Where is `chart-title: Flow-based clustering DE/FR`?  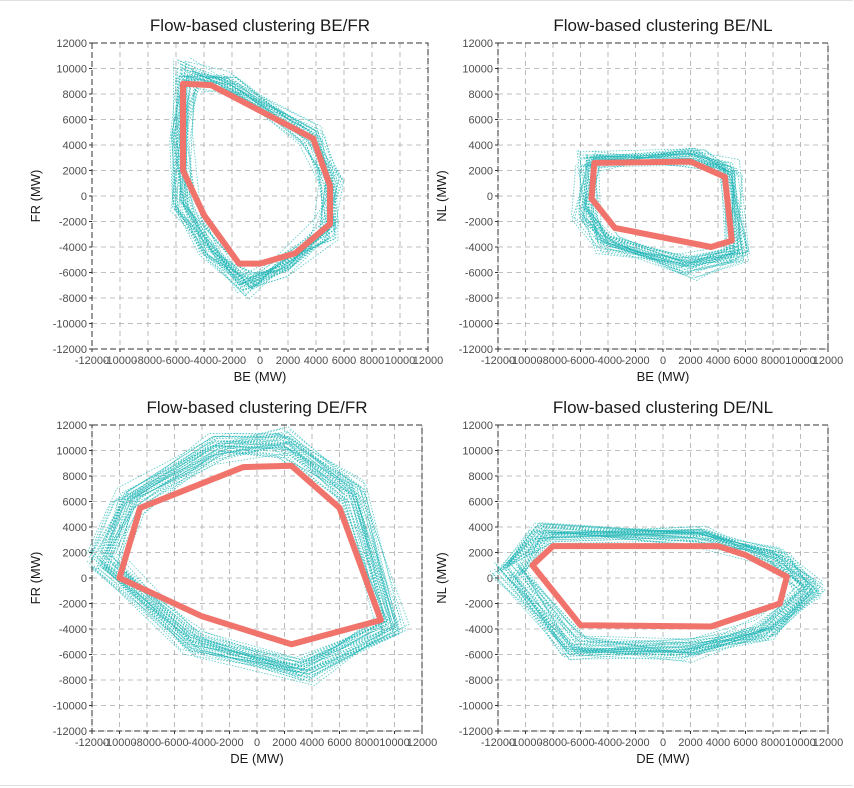
chart-title: Flow-based clustering DE/FR is located at coordinates (256, 407).